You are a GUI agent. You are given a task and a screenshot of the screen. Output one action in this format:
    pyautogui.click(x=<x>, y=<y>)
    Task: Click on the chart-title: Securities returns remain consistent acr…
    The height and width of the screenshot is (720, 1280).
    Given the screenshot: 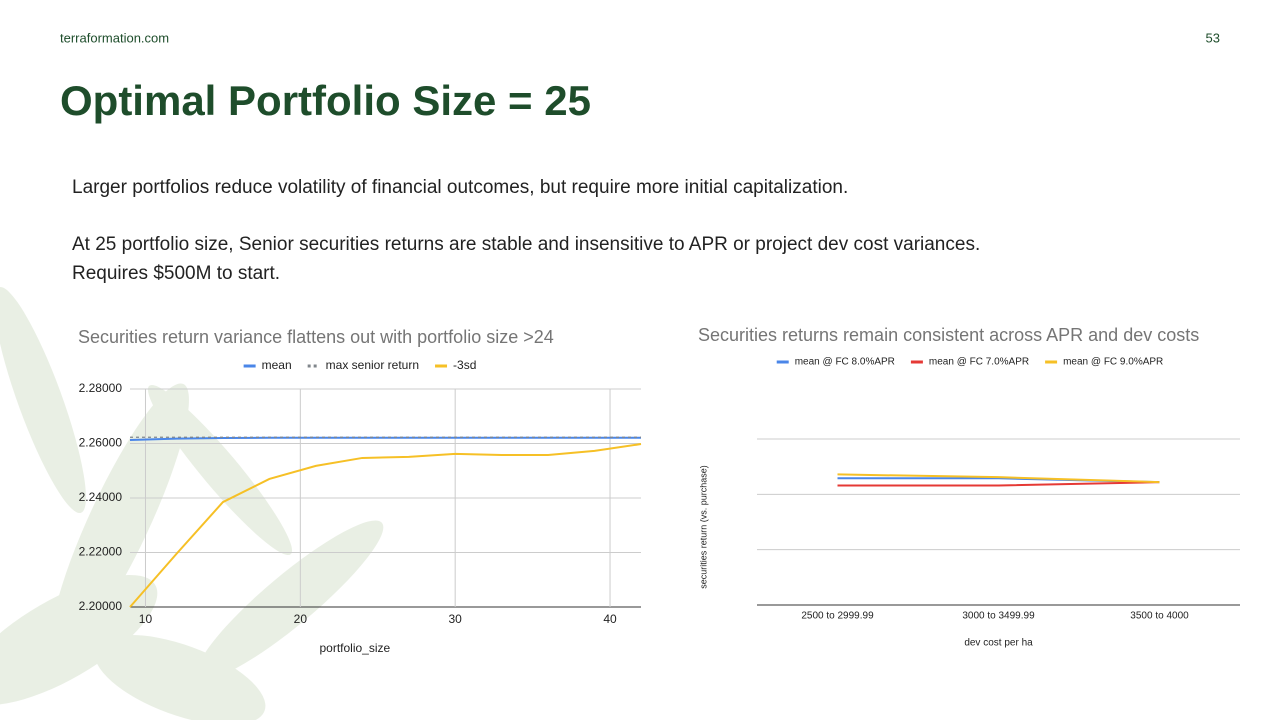 What is the action you would take?
    pyautogui.click(x=948, y=335)
    